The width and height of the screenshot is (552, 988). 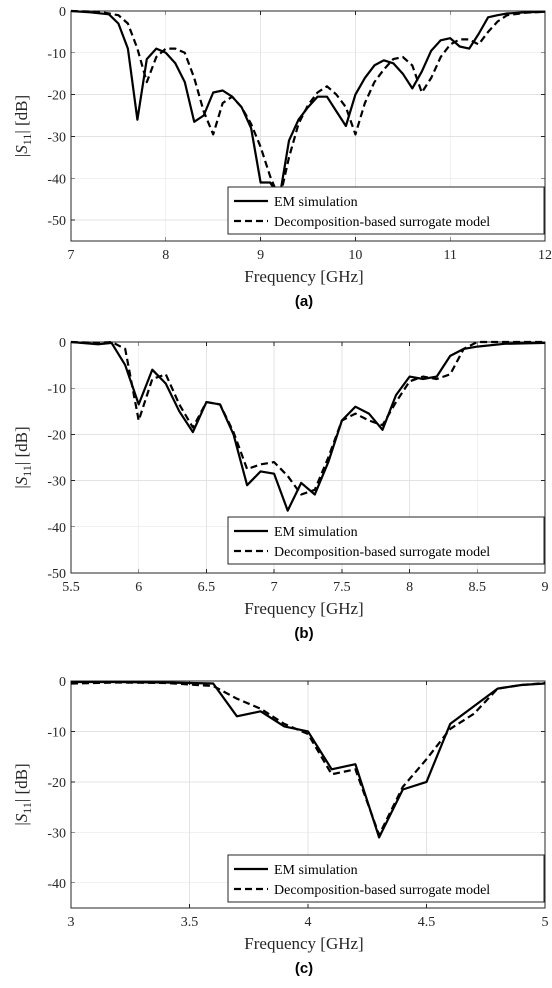 What do you see at coordinates (71, 587) in the screenshot?
I see `x-tick-label: 5.5` at bounding box center [71, 587].